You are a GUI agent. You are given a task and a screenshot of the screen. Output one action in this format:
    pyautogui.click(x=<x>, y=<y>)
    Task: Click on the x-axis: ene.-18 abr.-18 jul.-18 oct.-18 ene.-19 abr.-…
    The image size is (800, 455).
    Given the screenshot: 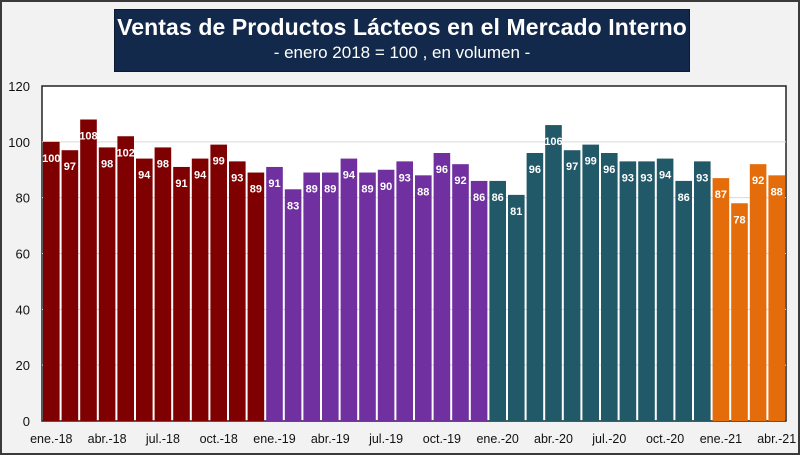 What is the action you would take?
    pyautogui.click(x=413, y=439)
    